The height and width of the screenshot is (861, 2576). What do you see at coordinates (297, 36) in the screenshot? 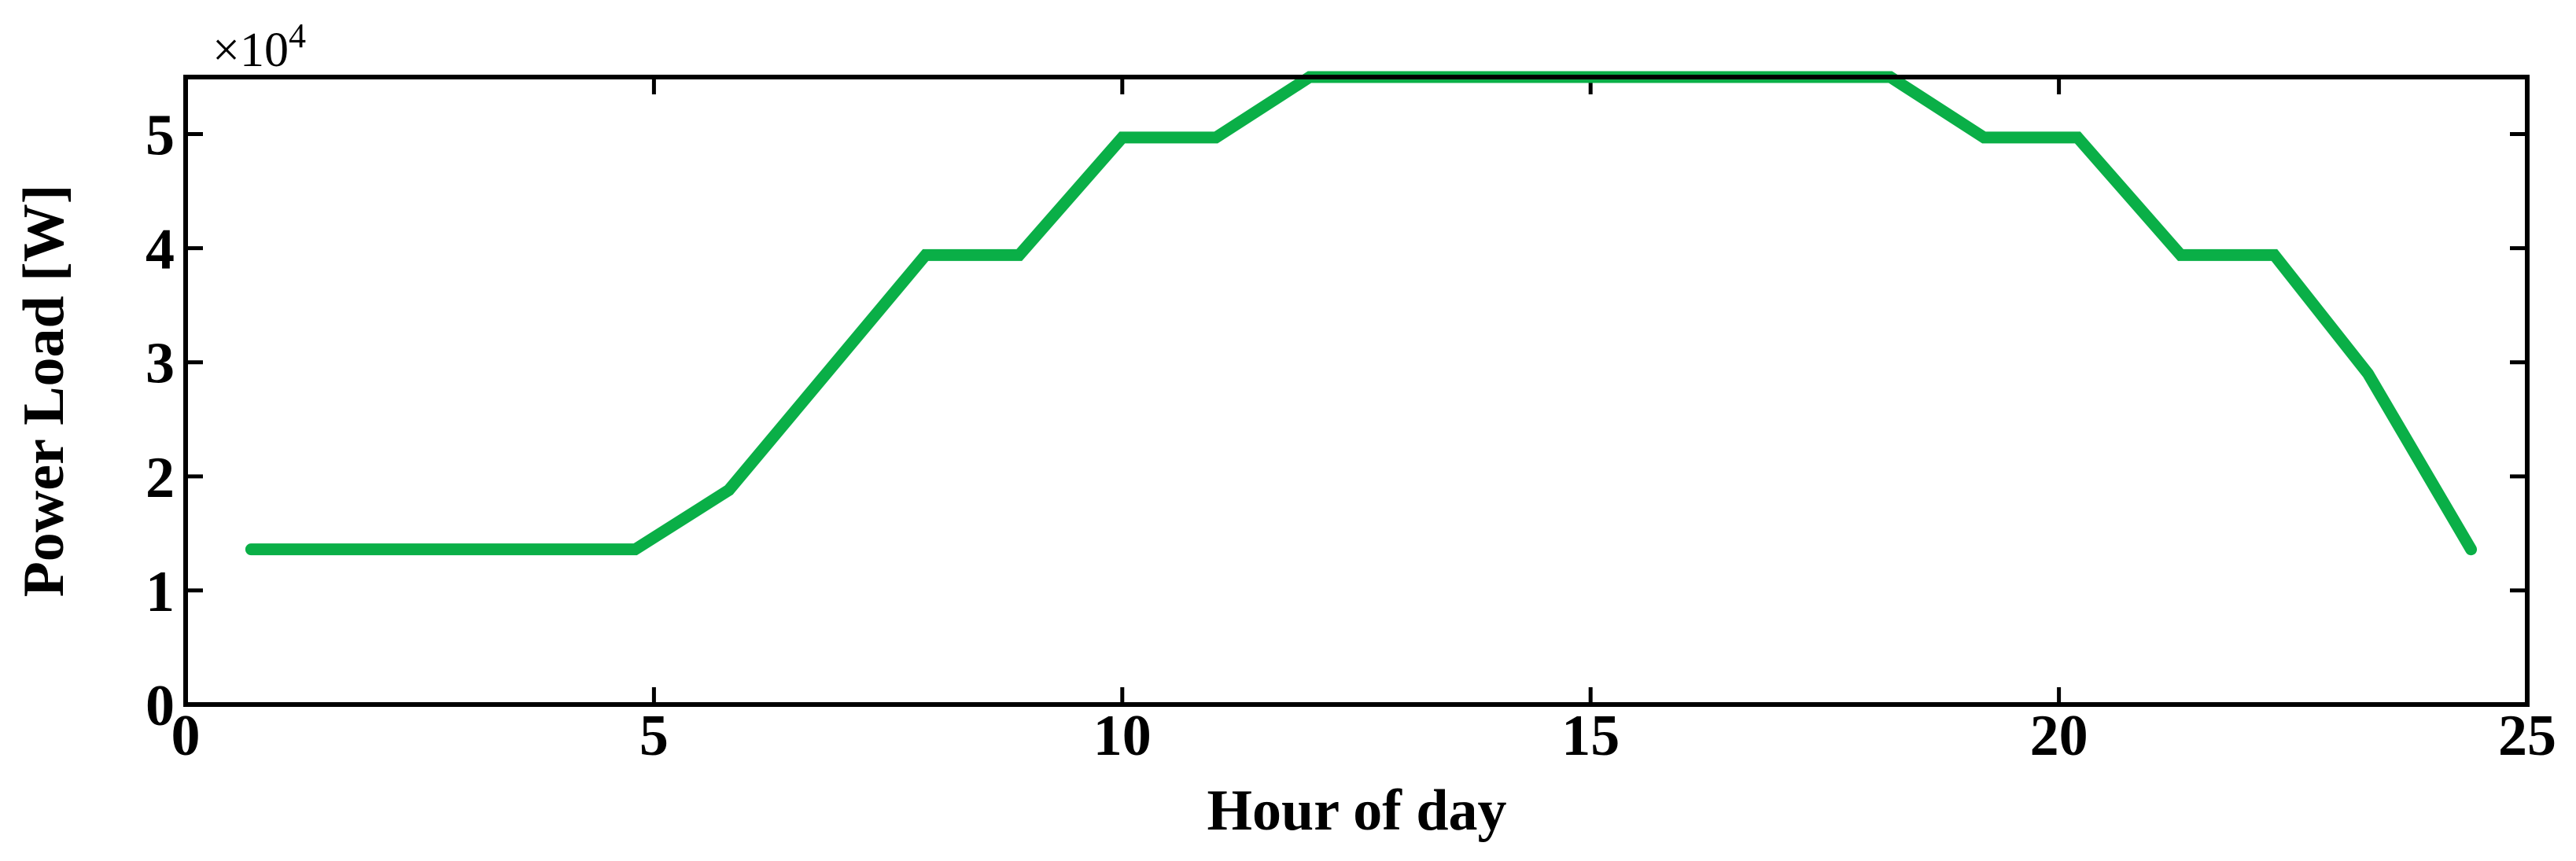
I see `multiplier-exponent: 4` at bounding box center [297, 36].